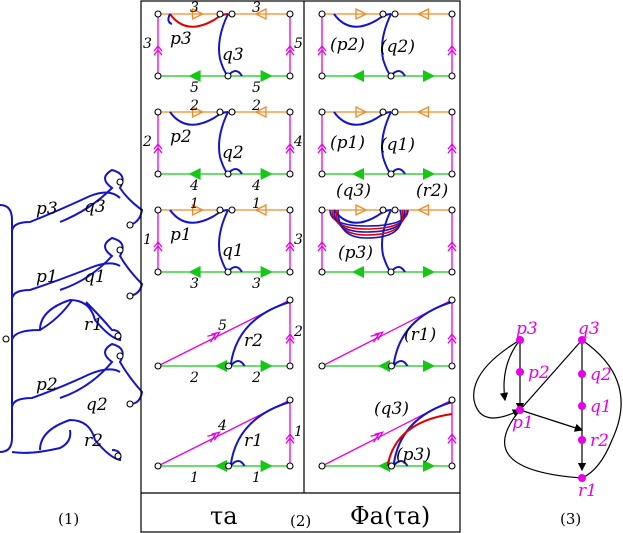 This screenshot has width=623, height=533. What do you see at coordinates (253, 441) in the screenshot?
I see `curve-label: r1` at bounding box center [253, 441].